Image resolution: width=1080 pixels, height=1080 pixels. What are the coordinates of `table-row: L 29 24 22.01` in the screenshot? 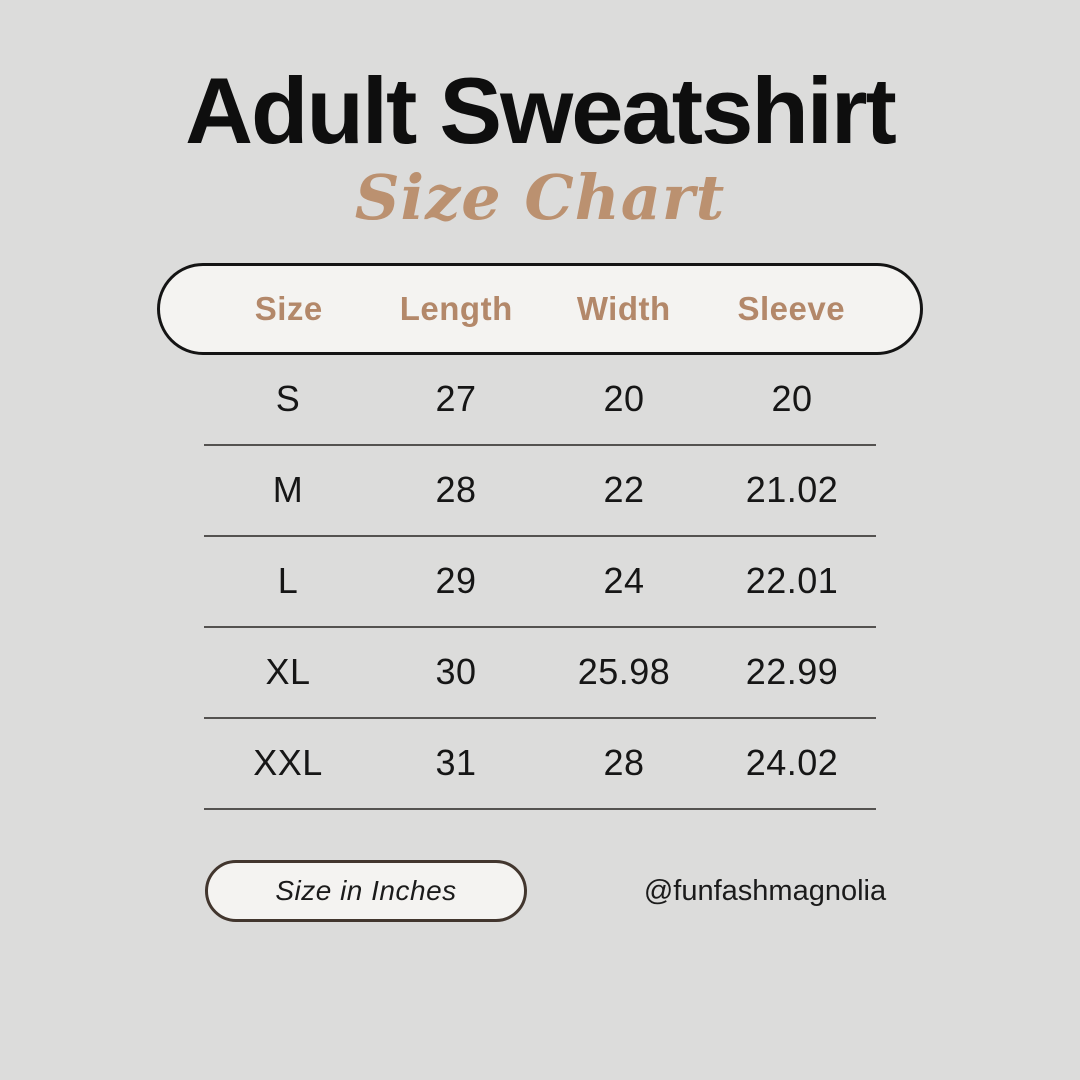 It's located at (540, 582).